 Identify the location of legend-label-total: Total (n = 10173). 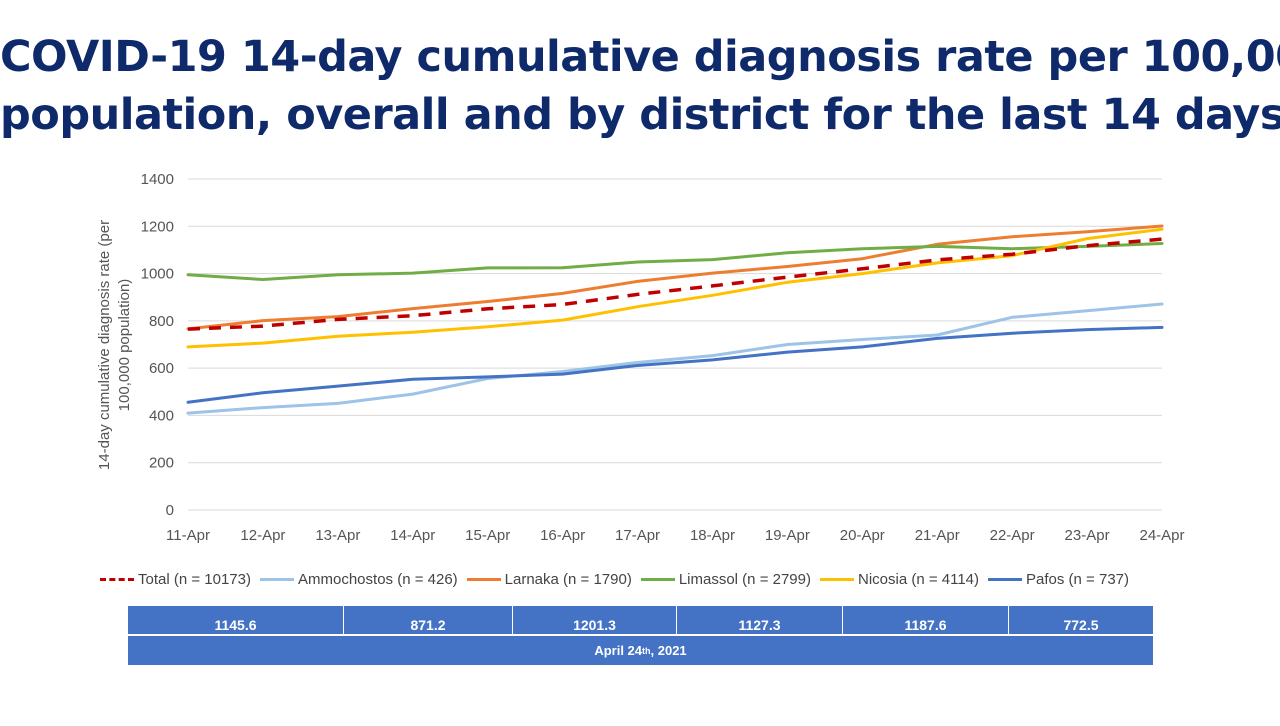
(194, 579).